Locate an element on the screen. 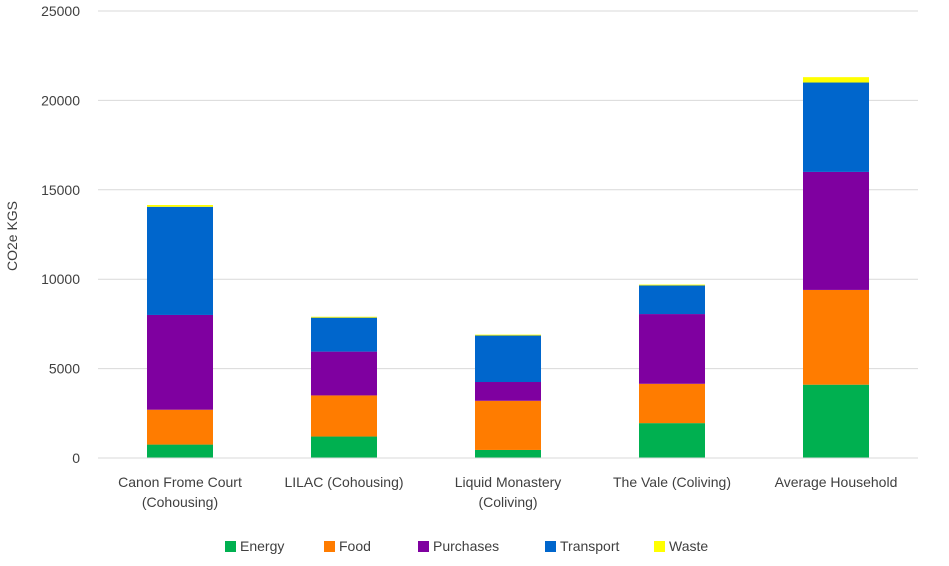 This screenshot has width=949, height=566. legend-swatch-waste is located at coordinates (659, 546).